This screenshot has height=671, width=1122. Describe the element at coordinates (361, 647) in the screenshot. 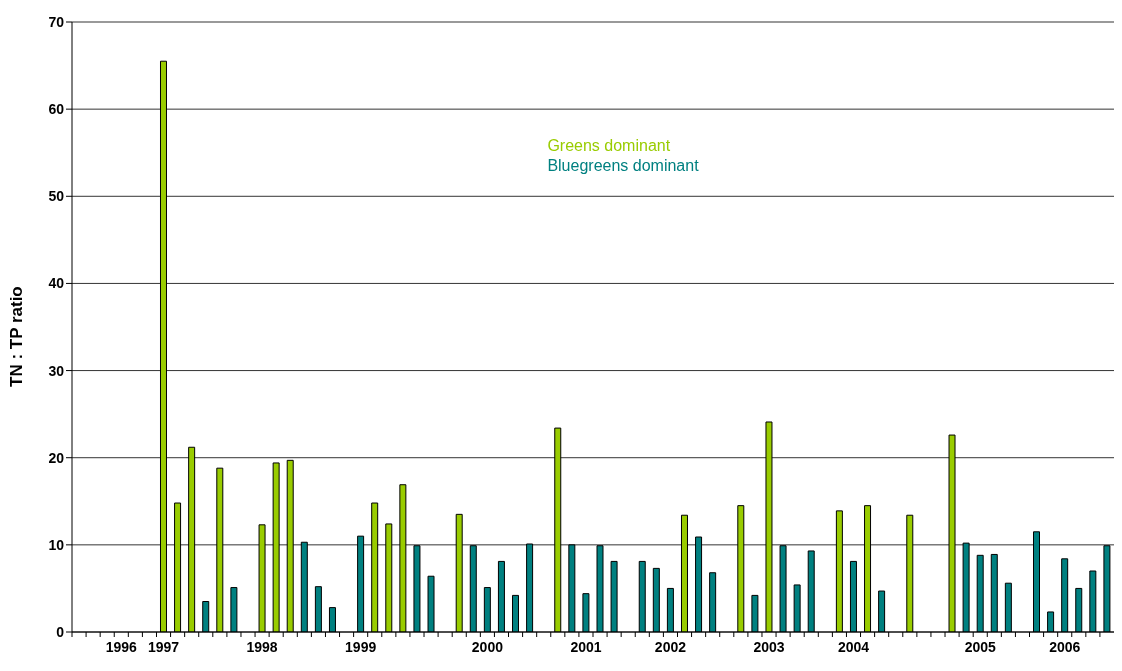

I see `x-tick-label: 1999` at that location.